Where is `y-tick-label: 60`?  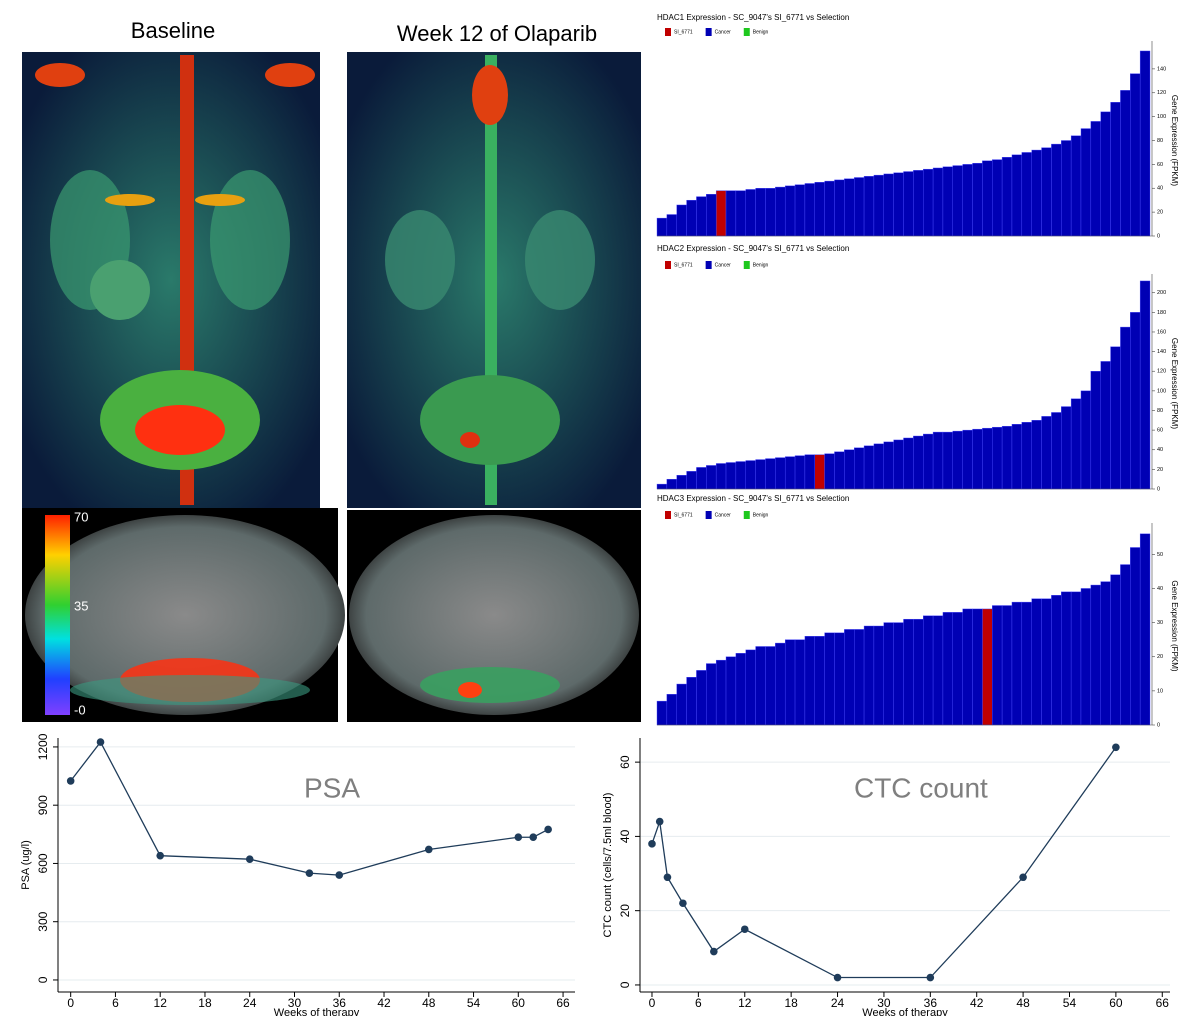
y-tick-label: 60 is located at coordinates (1160, 431).